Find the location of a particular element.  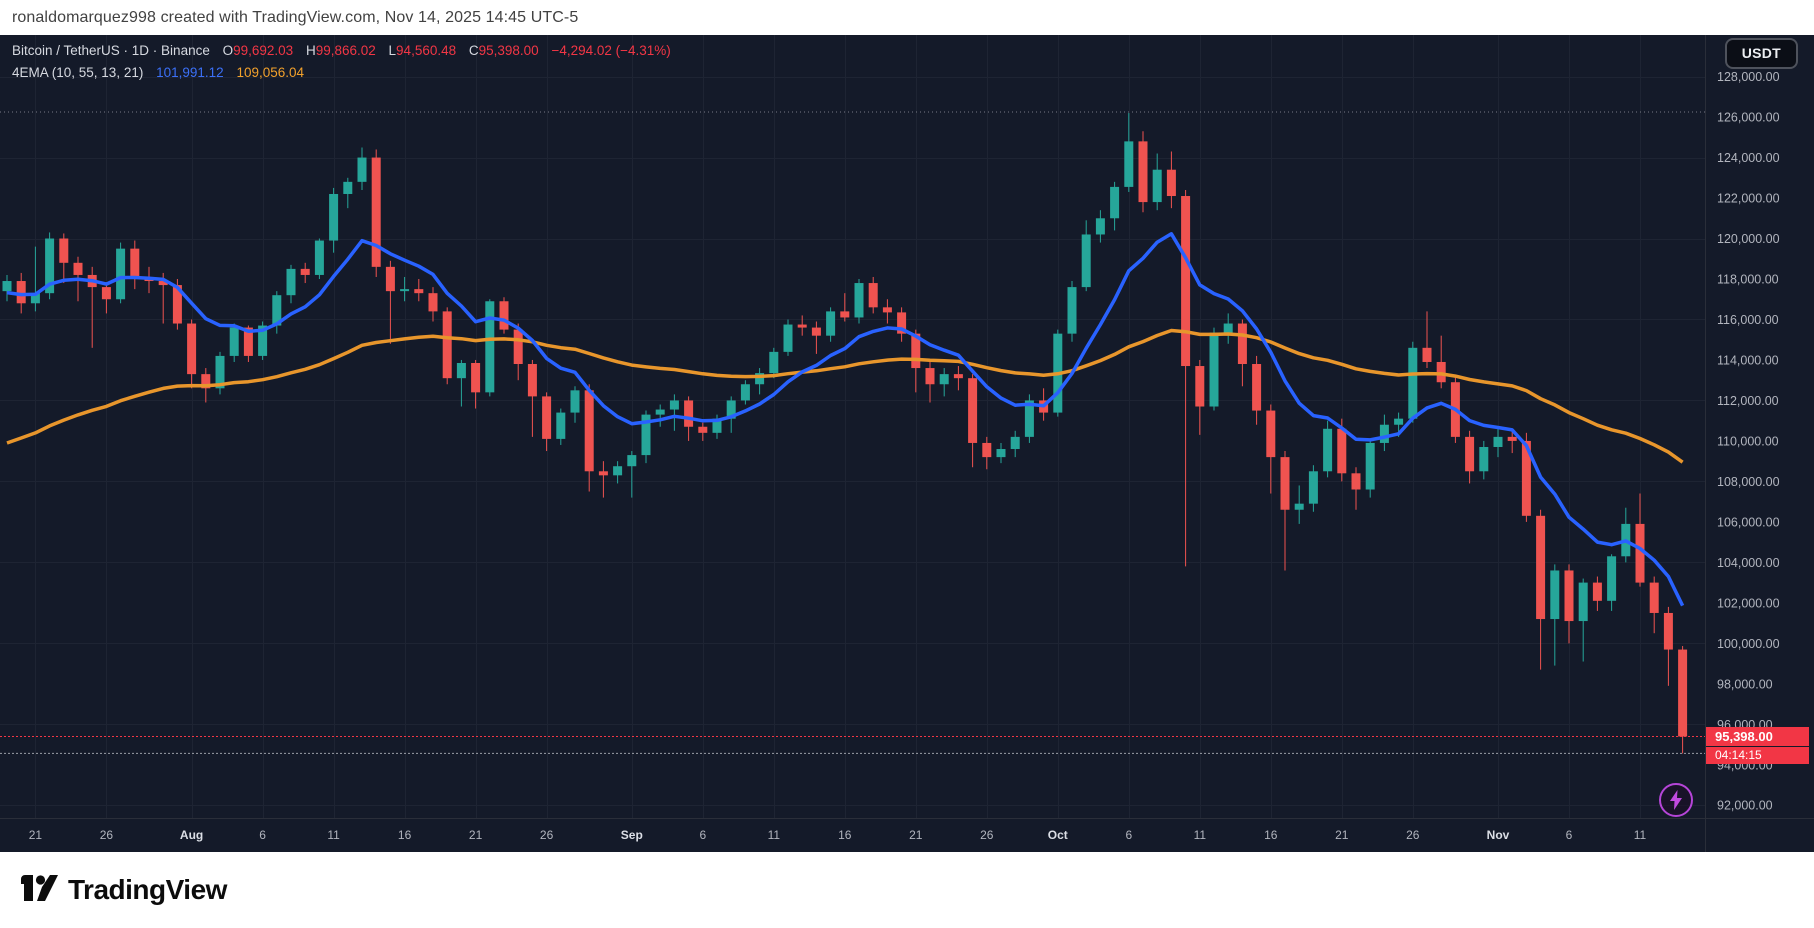

svg-text: 98,000.00 is located at coordinates (1745, 684).